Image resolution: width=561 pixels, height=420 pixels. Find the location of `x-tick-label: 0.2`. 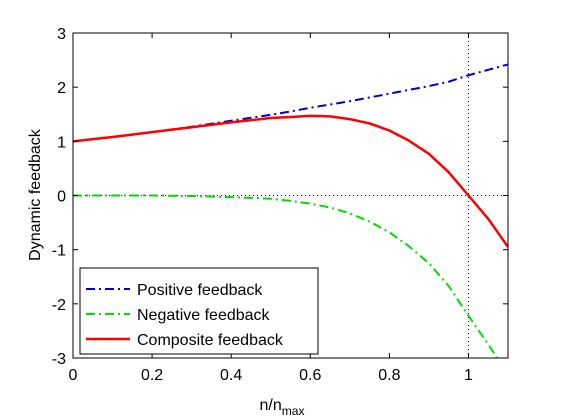

x-tick-label: 0.2 is located at coordinates (152, 375).